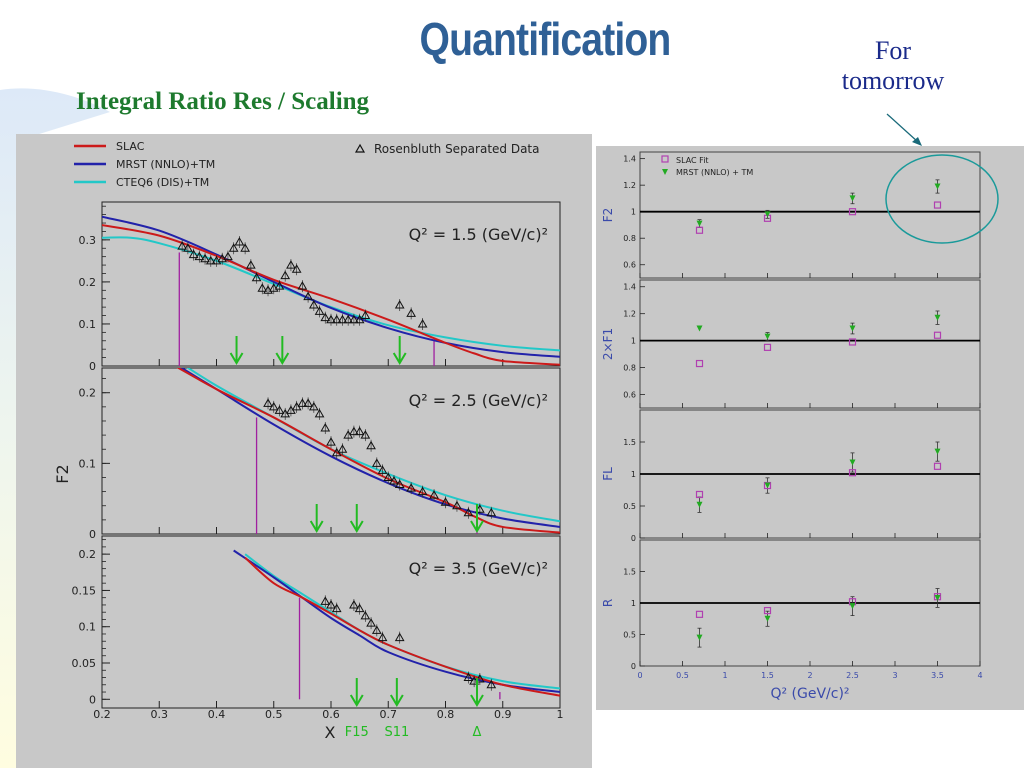 The width and height of the screenshot is (1024, 768). I want to click on legend-entry: SLAC, so click(130, 146).